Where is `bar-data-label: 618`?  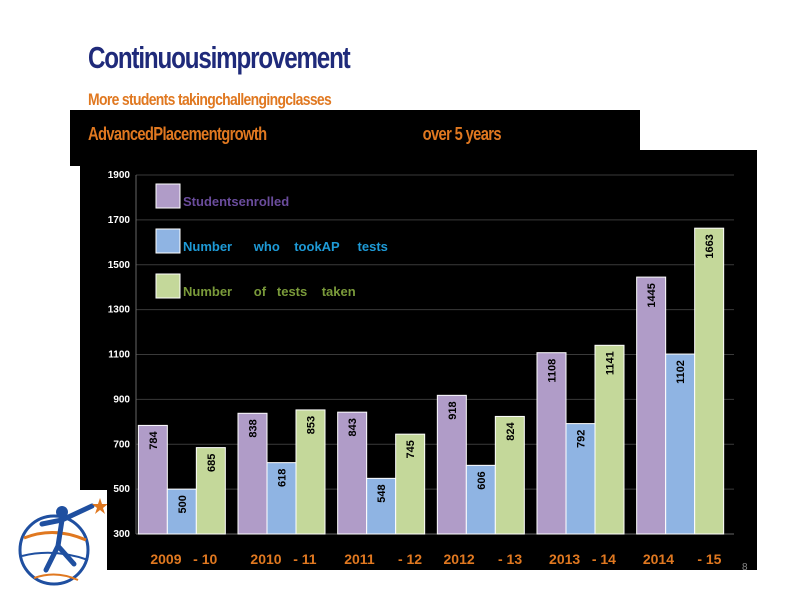 bar-data-label: 618 is located at coordinates (283, 478).